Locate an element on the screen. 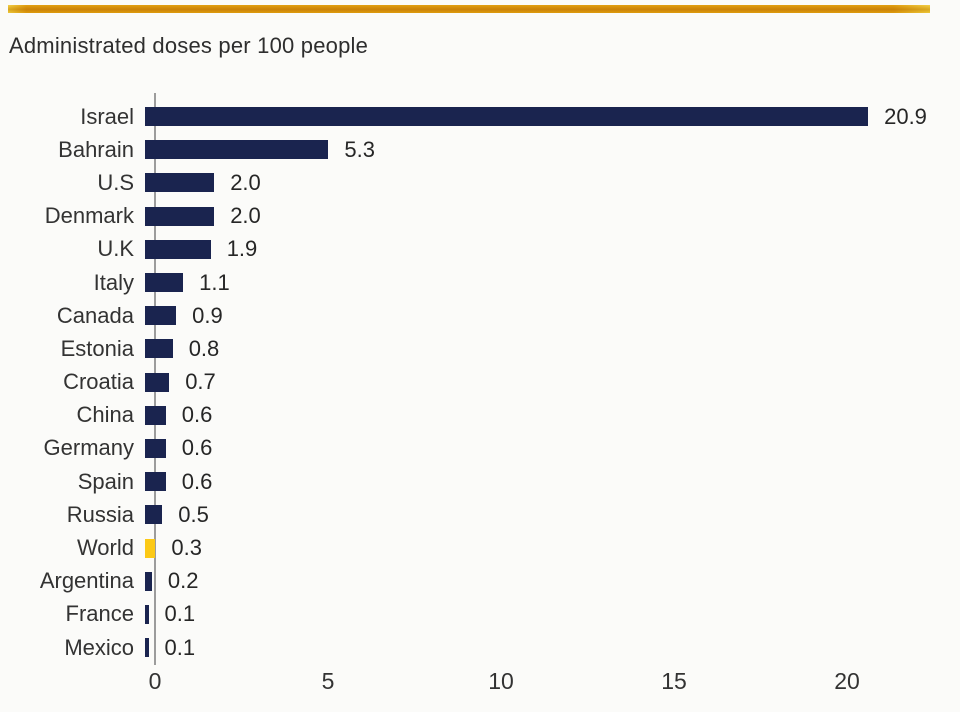  bar-row: Croatia 0.7 is located at coordinates (480, 382).